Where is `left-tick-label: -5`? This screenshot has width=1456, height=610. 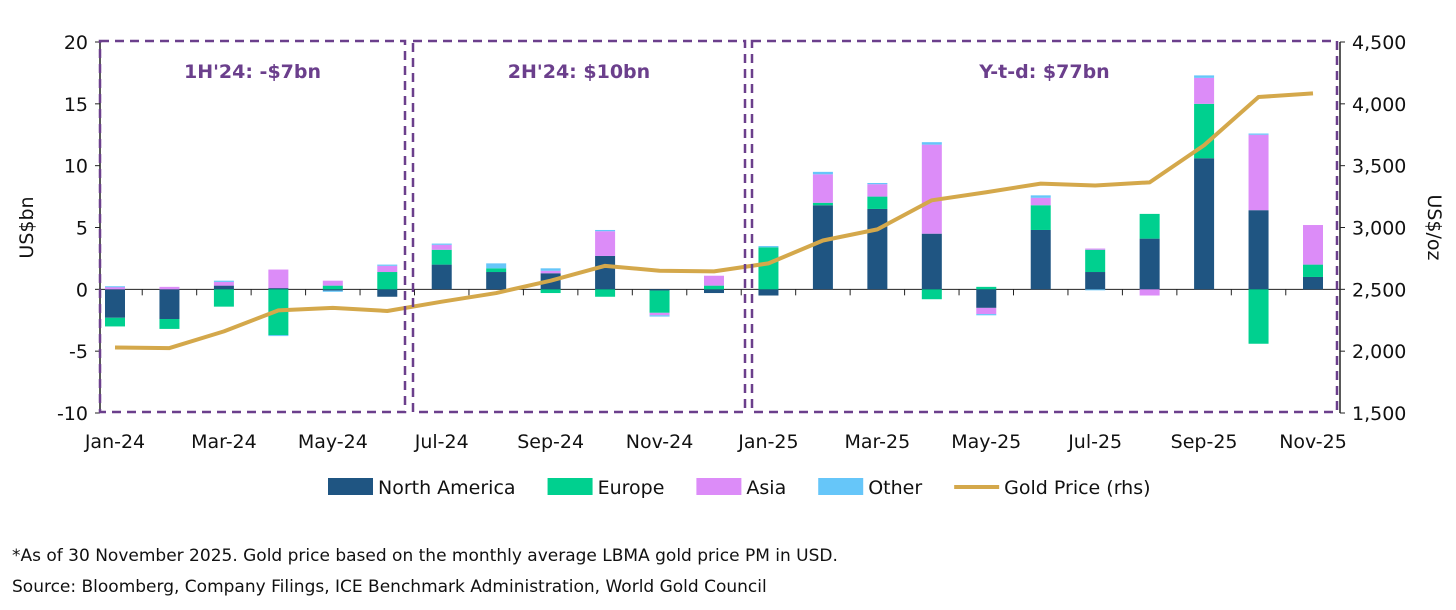 left-tick-label: -5 is located at coordinates (78, 352).